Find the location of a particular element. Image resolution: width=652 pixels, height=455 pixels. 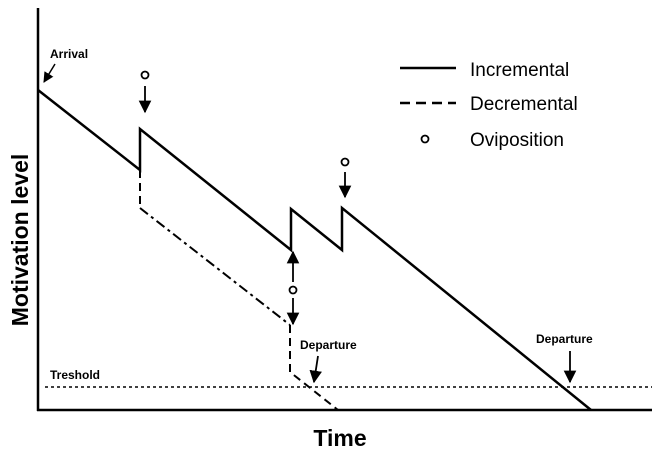

legend-label: Incremental is located at coordinates (519, 70).